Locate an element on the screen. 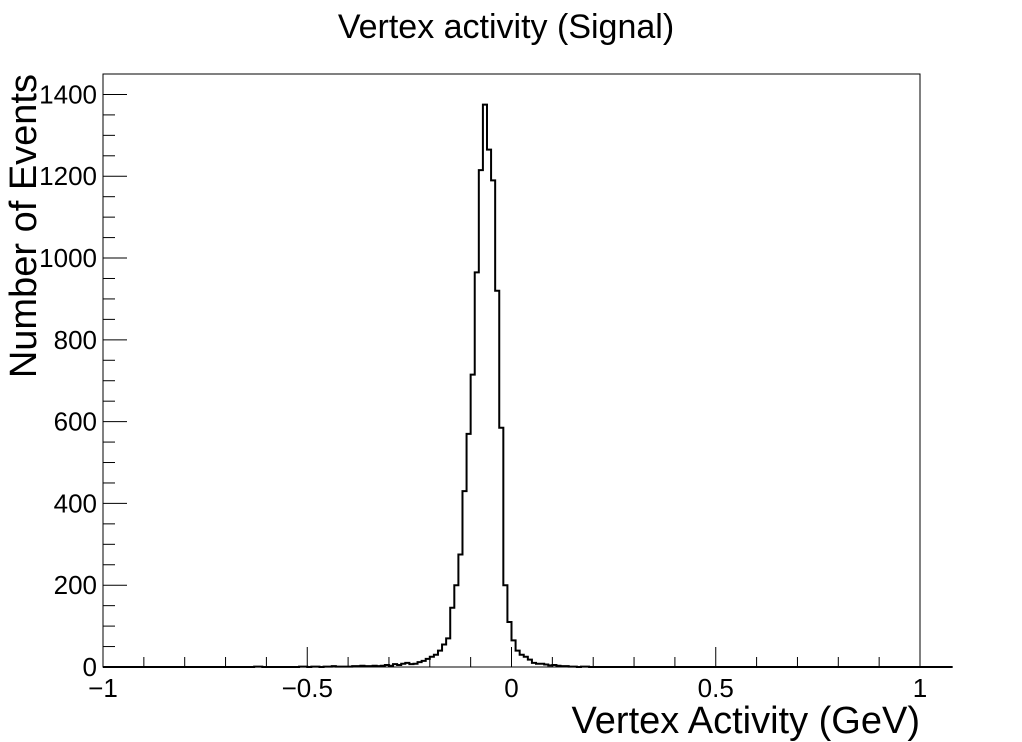  y-tick-label: 1000 is located at coordinates (68, 258).